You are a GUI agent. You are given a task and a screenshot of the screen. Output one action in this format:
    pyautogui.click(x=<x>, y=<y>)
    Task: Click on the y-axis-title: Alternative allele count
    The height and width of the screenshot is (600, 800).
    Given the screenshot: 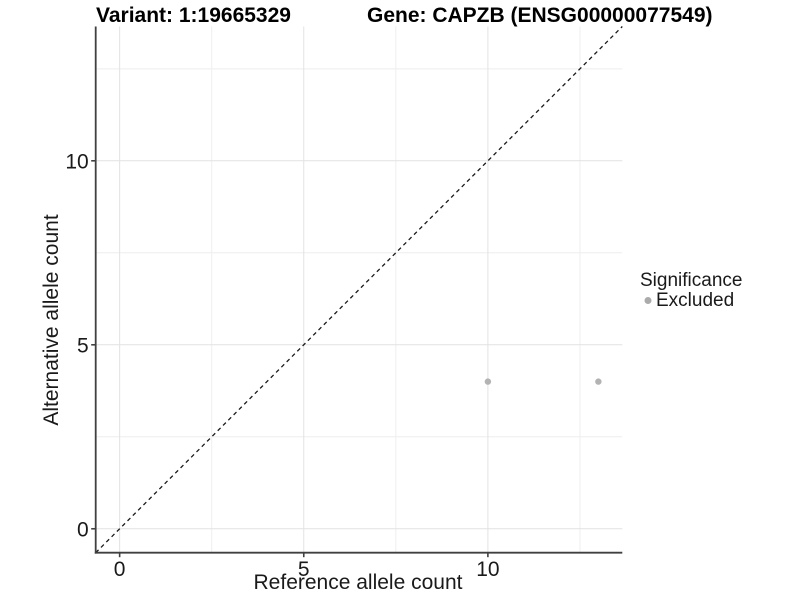 What is the action you would take?
    pyautogui.click(x=51, y=319)
    